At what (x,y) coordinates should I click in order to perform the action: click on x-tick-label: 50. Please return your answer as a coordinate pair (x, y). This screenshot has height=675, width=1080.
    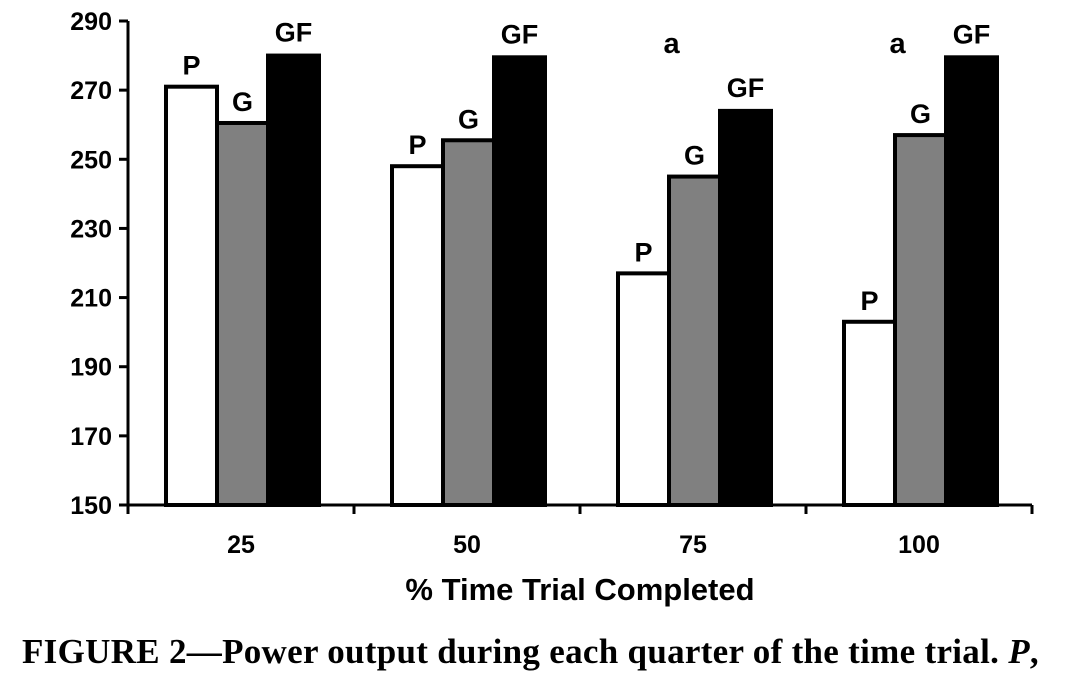
    Looking at the image, I should click on (467, 545).